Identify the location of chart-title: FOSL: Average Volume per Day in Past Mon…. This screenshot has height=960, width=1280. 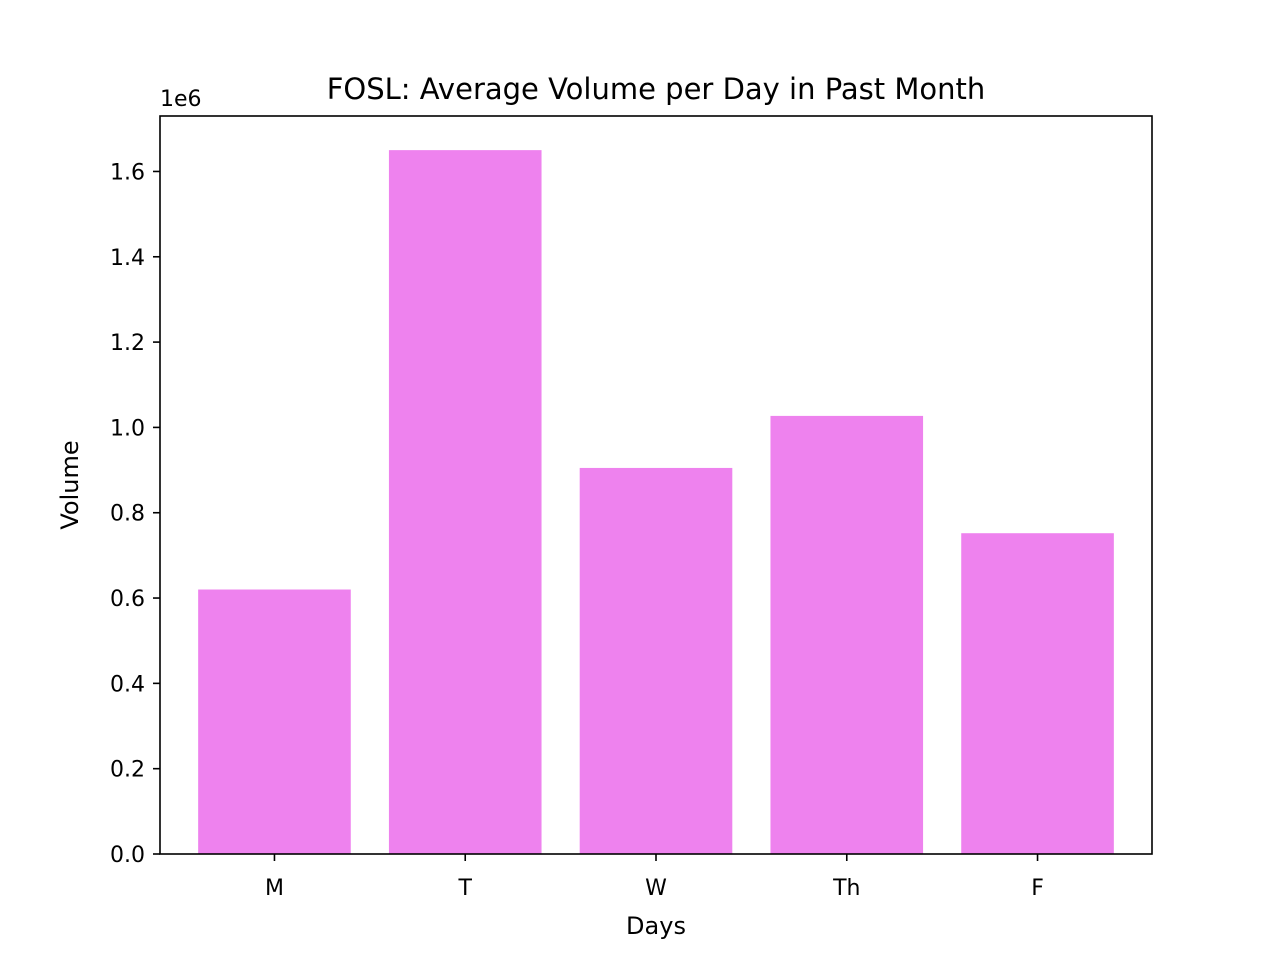
(656, 89).